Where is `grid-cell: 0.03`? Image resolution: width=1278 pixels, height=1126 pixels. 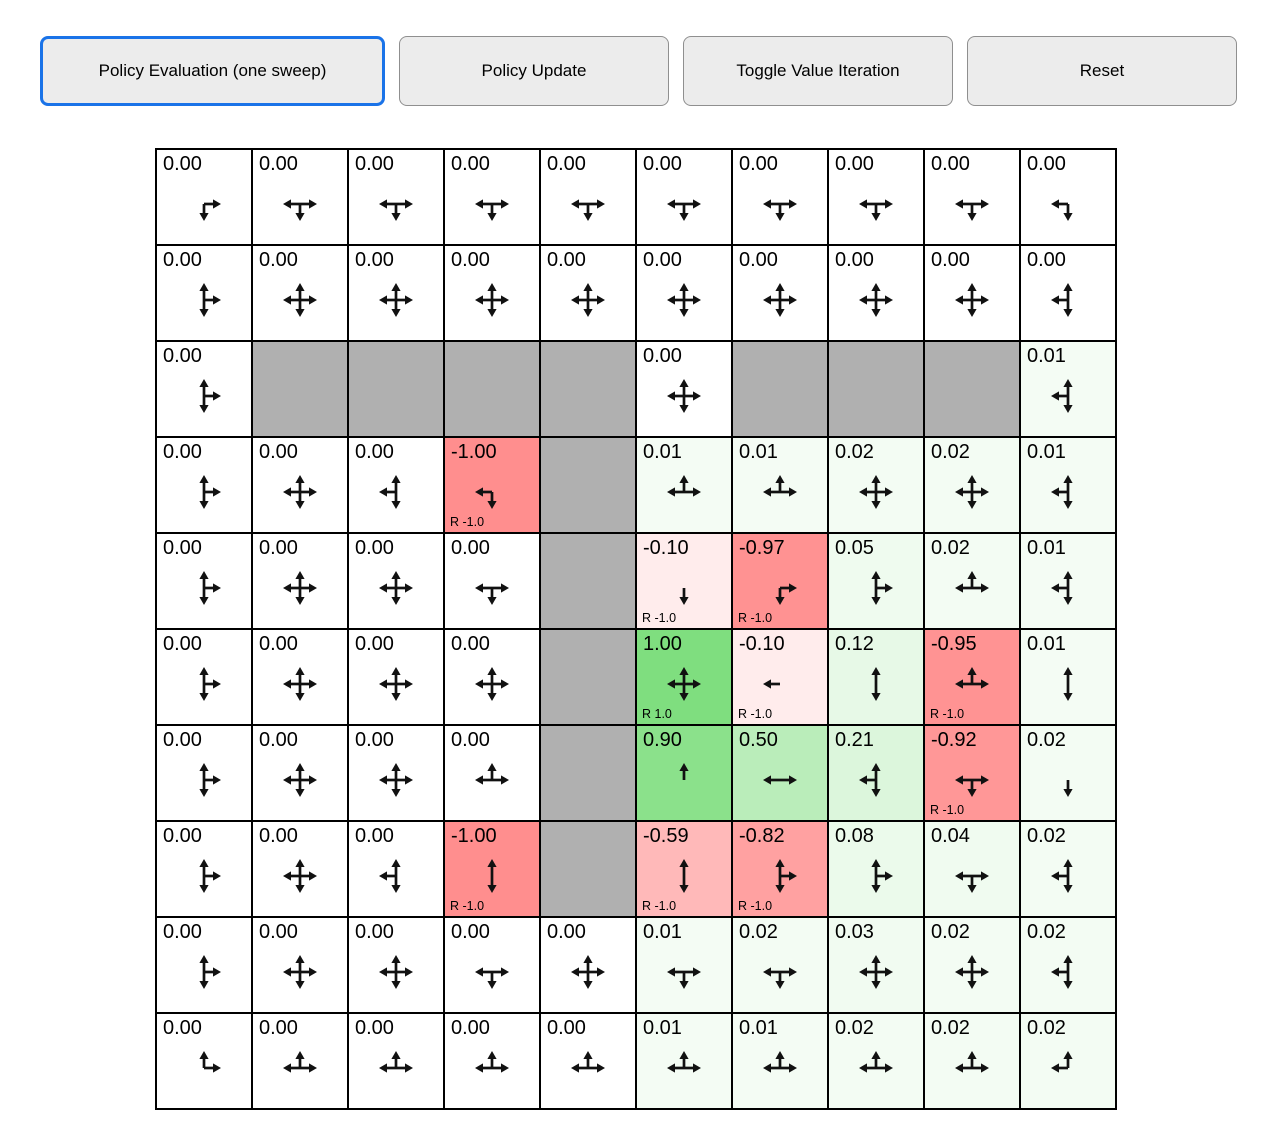
grid-cell: 0.03 is located at coordinates (876, 965).